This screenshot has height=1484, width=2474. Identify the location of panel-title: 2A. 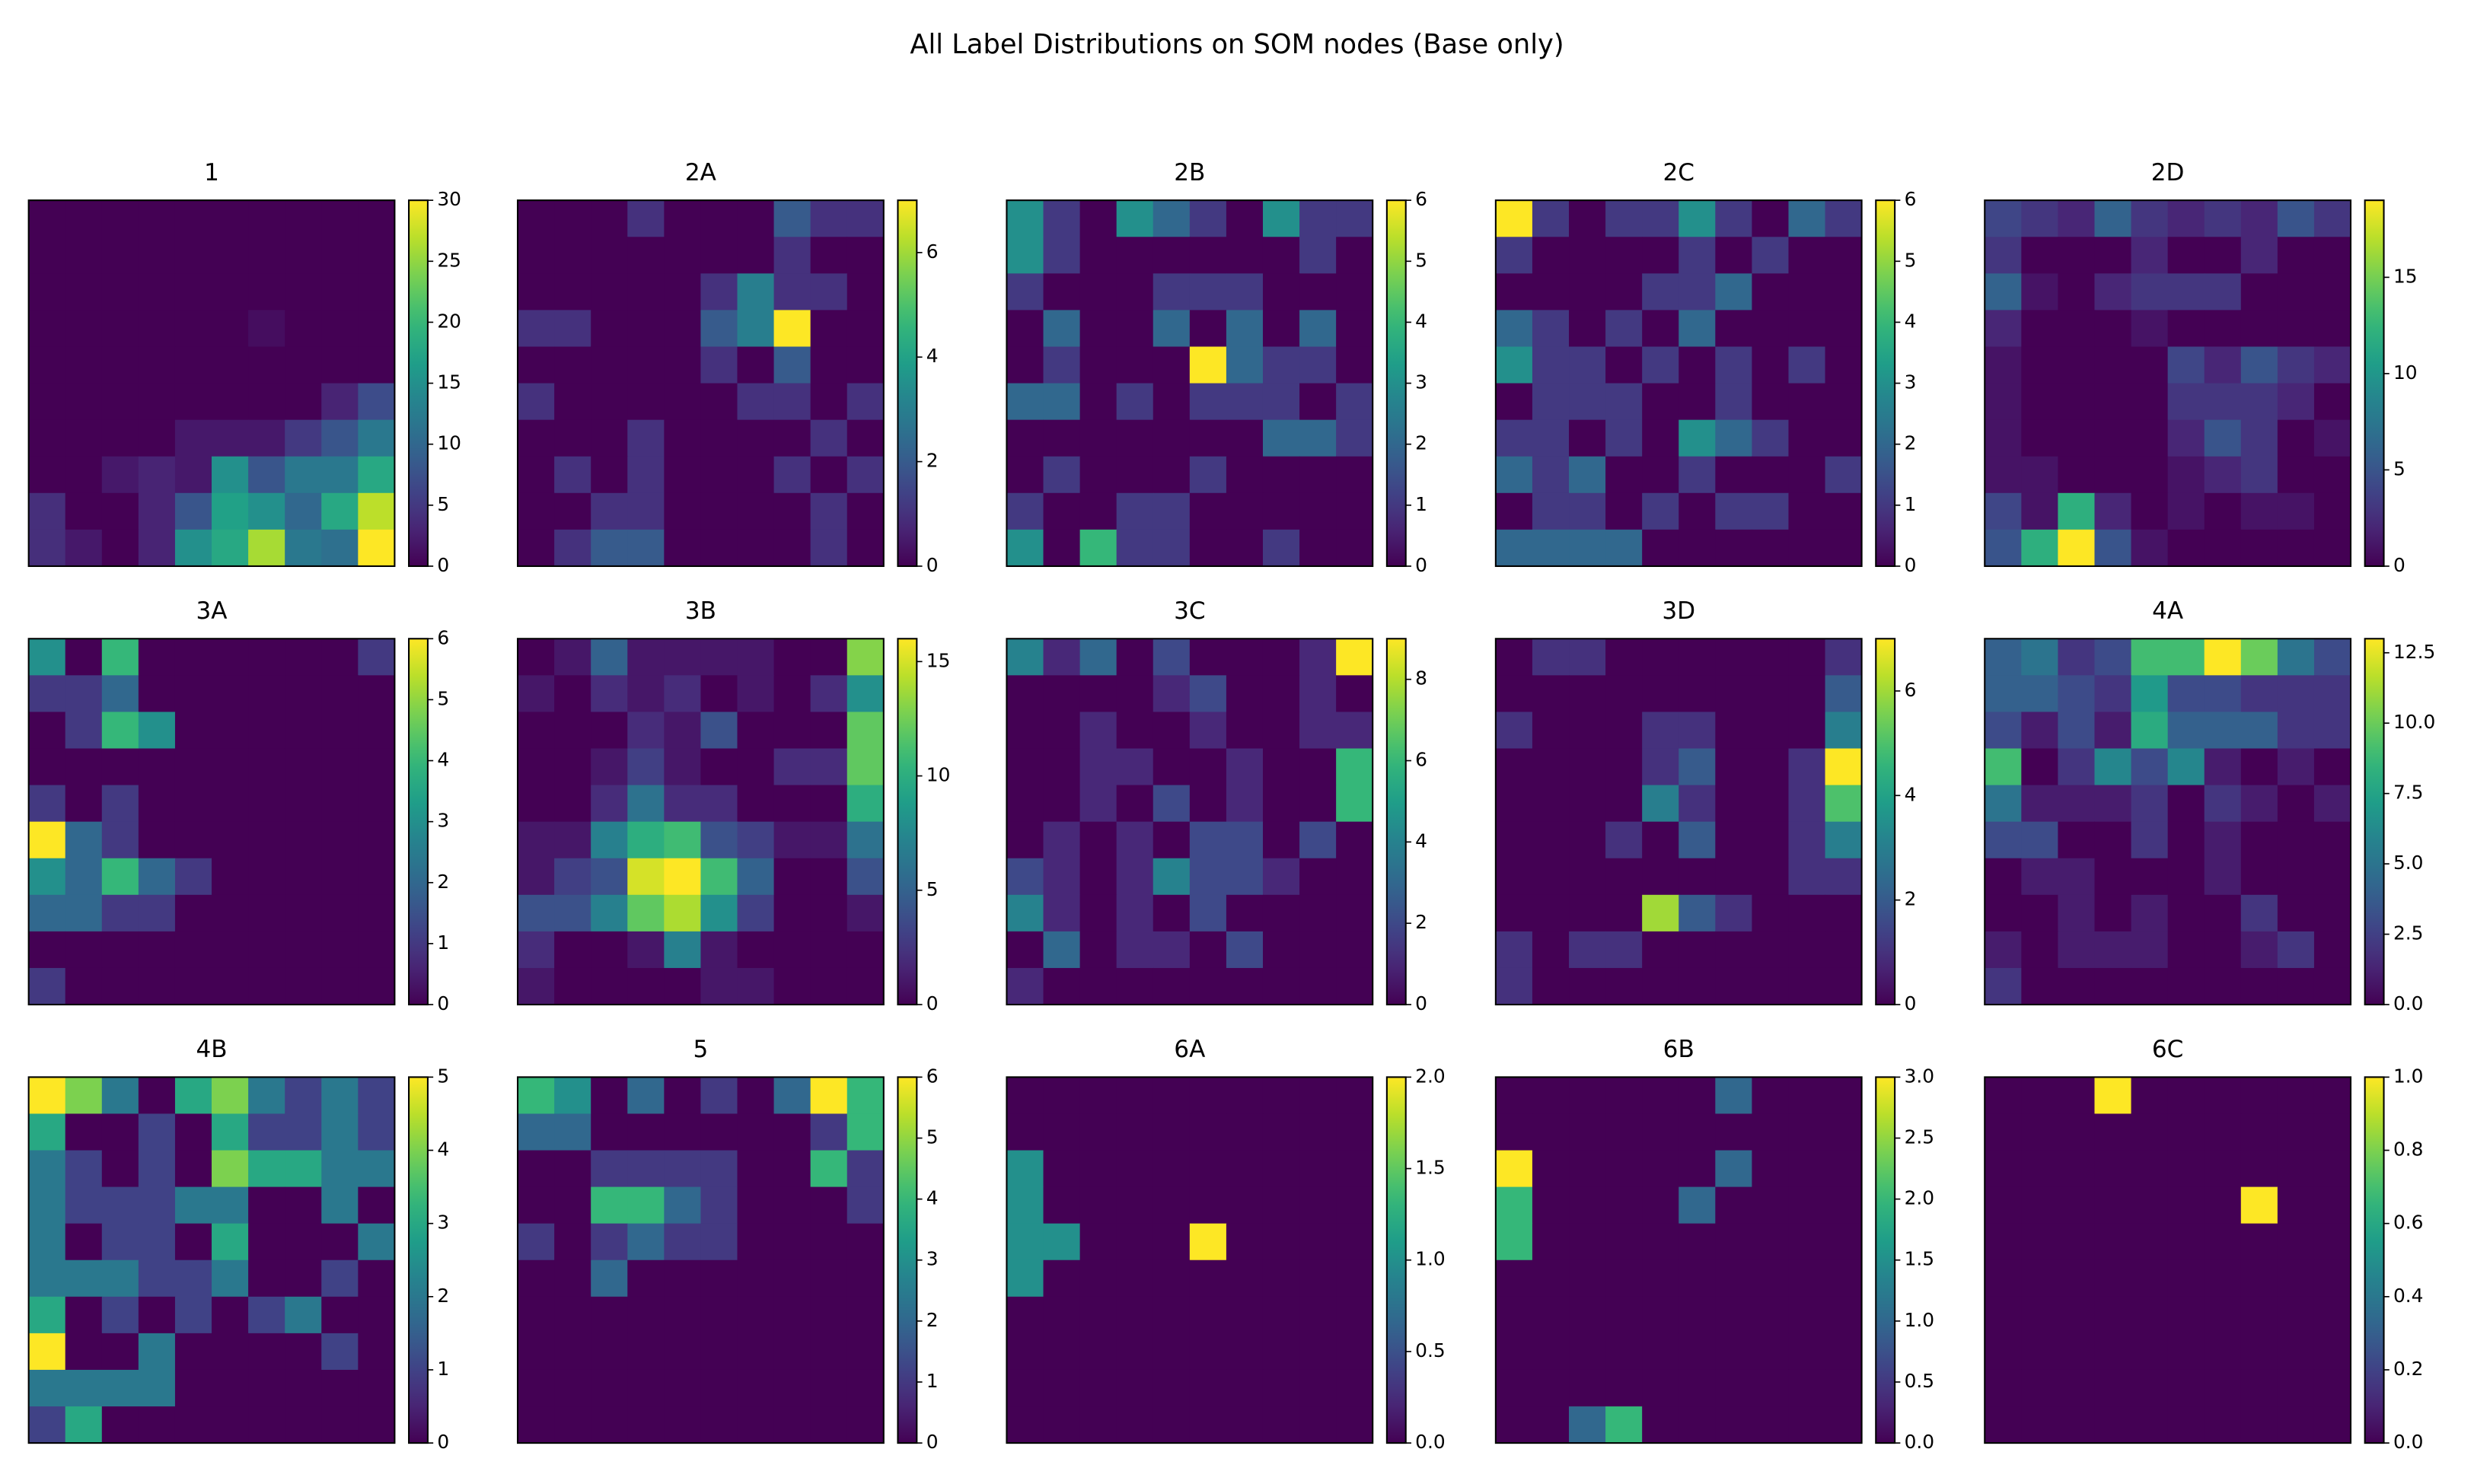
(700, 173).